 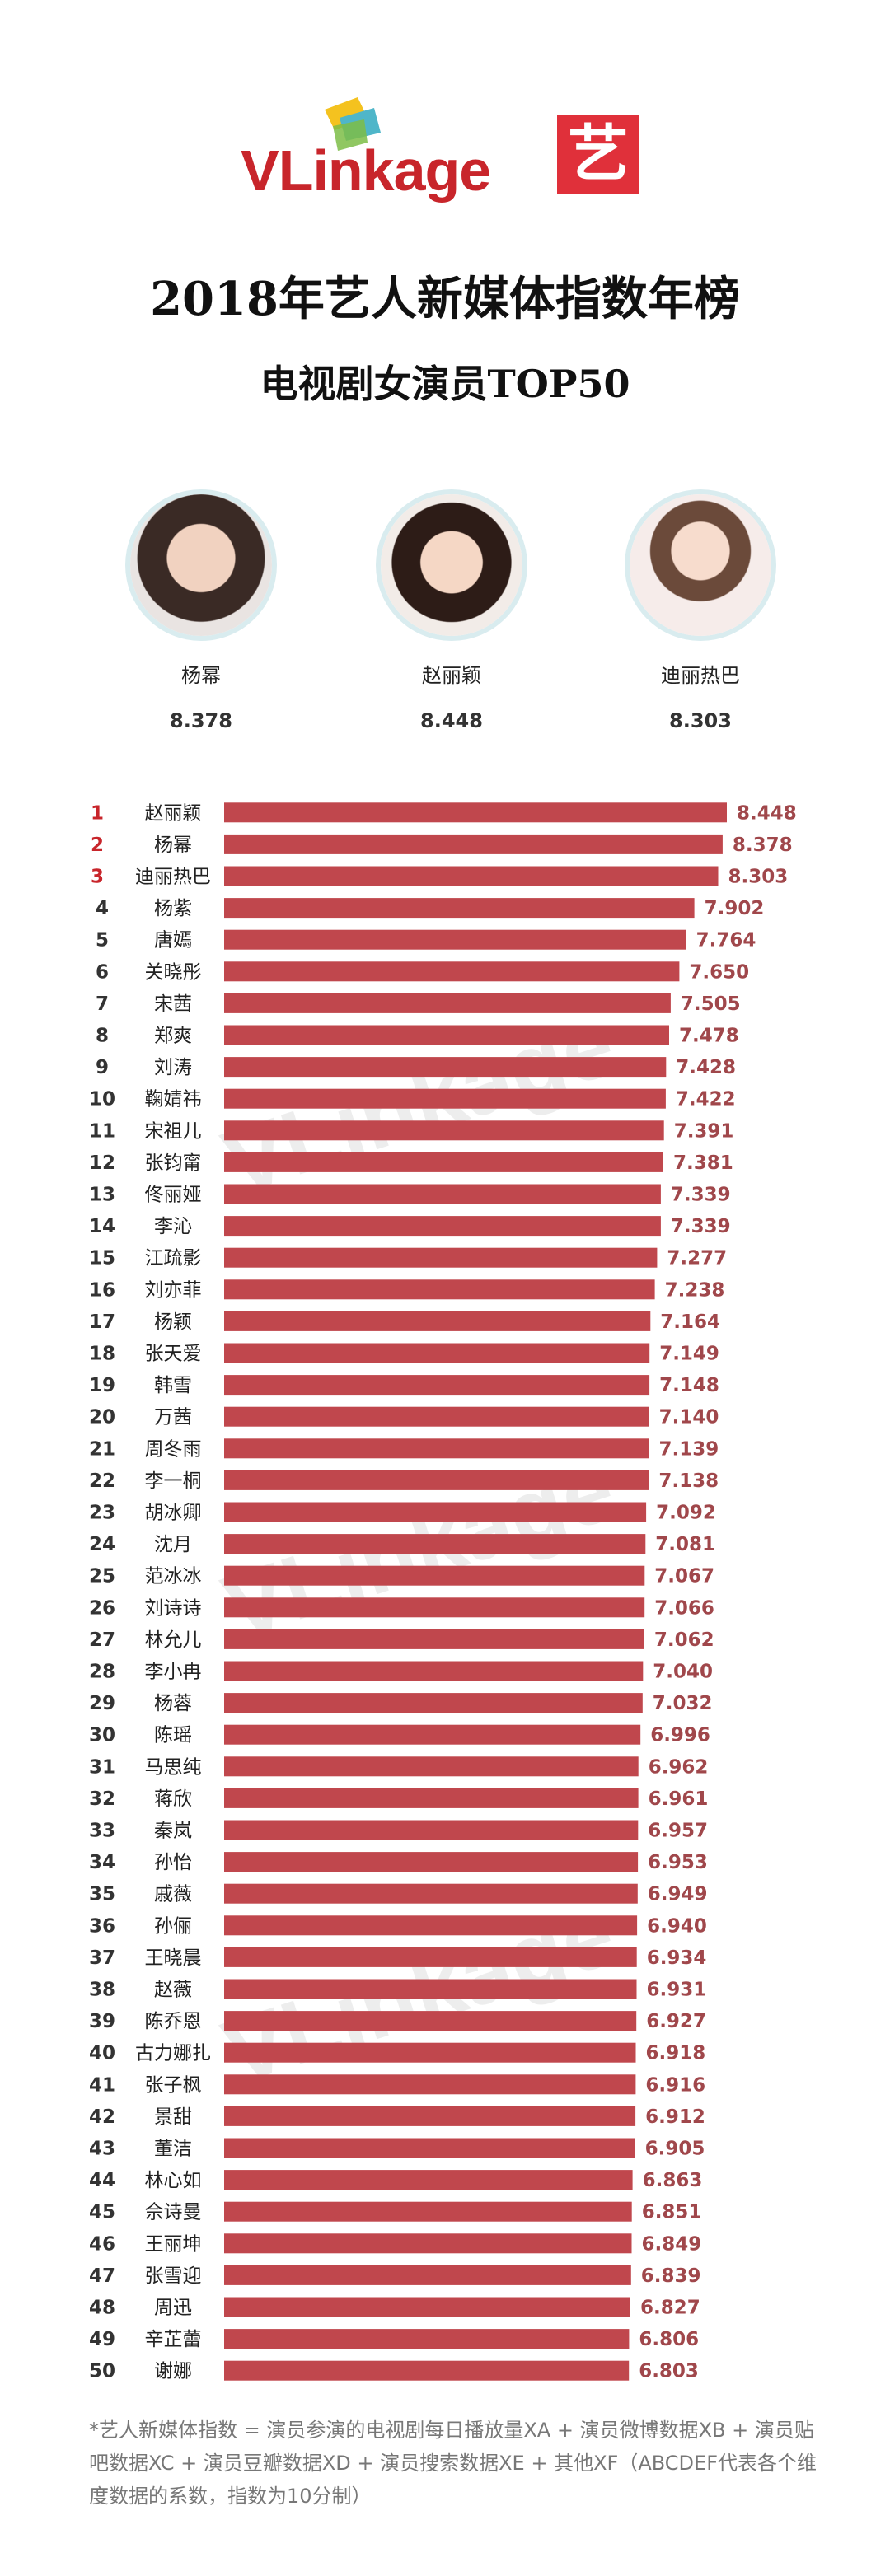 I want to click on bar-row: 7 宋茜 7.505, so click(x=418, y=1004).